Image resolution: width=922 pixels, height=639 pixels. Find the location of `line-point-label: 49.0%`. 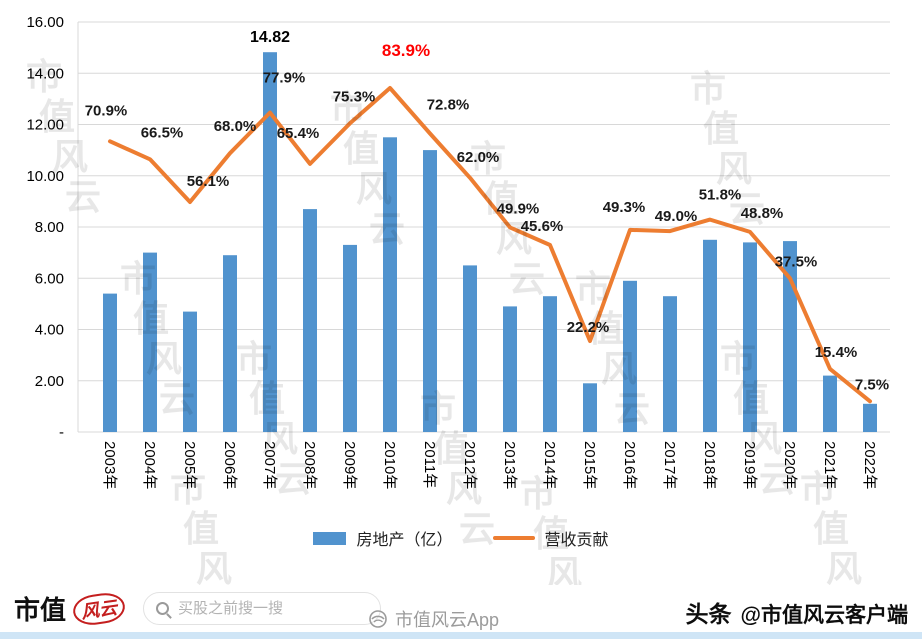

line-point-label: 49.0% is located at coordinates (676, 216).